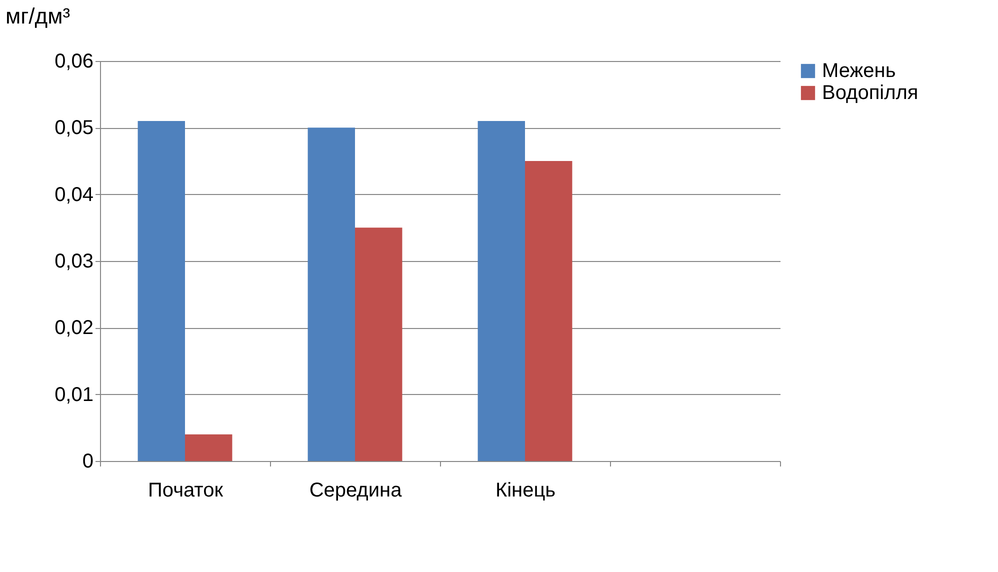  Describe the element at coordinates (38, 16) in the screenshot. I see `y-axis-title: мг/дм³` at that location.